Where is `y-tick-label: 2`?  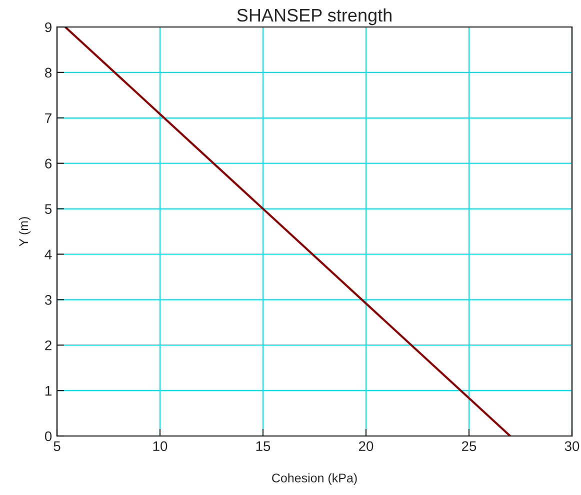 y-tick-label: 2 is located at coordinates (48, 345).